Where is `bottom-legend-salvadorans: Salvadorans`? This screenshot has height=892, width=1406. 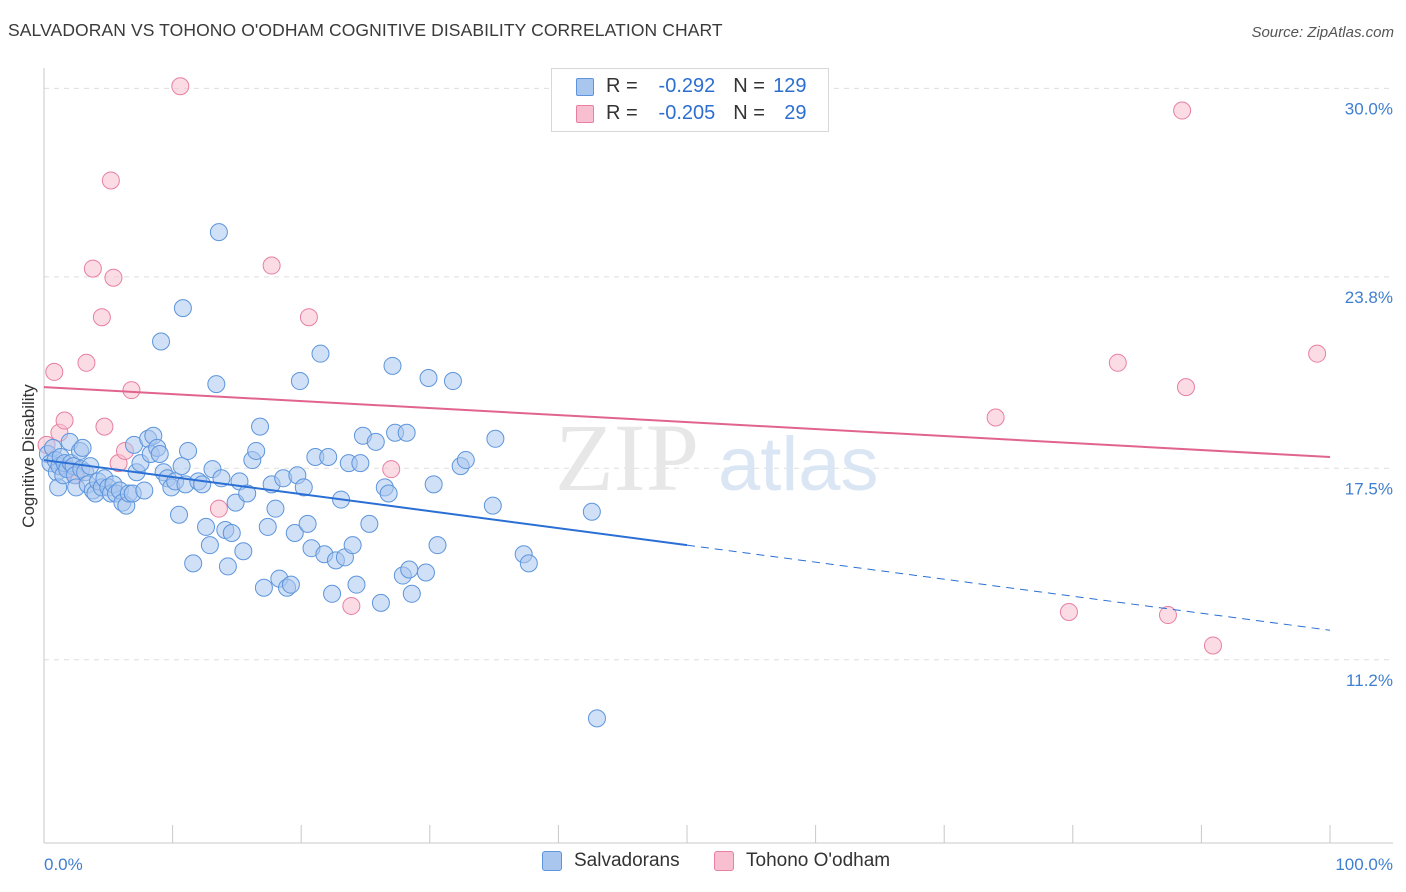
bottom-legend-salvadorans: Salvadorans is located at coordinates (611, 861).